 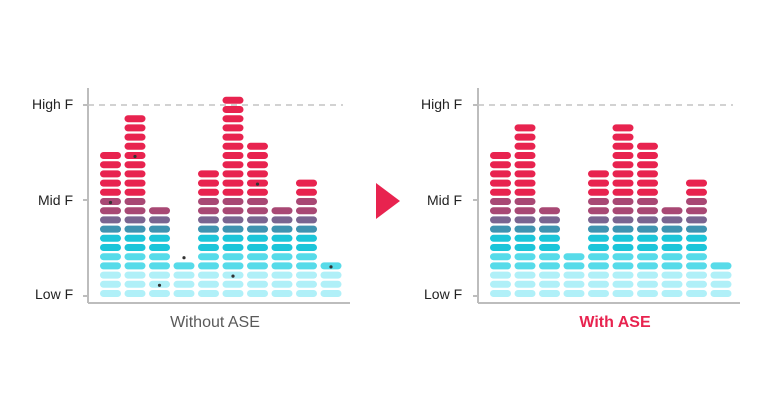 I want to click on right-mid-f-label: Mid F, so click(x=444, y=200).